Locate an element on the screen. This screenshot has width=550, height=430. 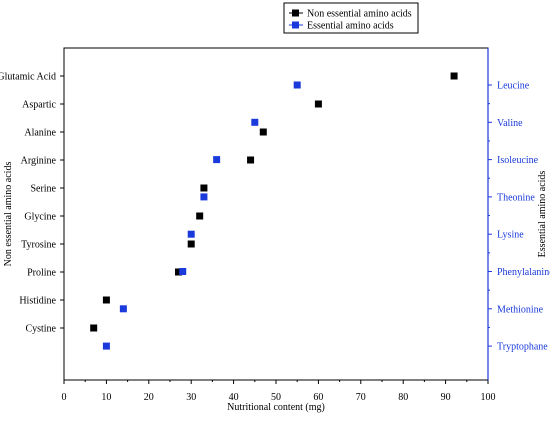
right-category-label: Tryptophane is located at coordinates (522, 347).